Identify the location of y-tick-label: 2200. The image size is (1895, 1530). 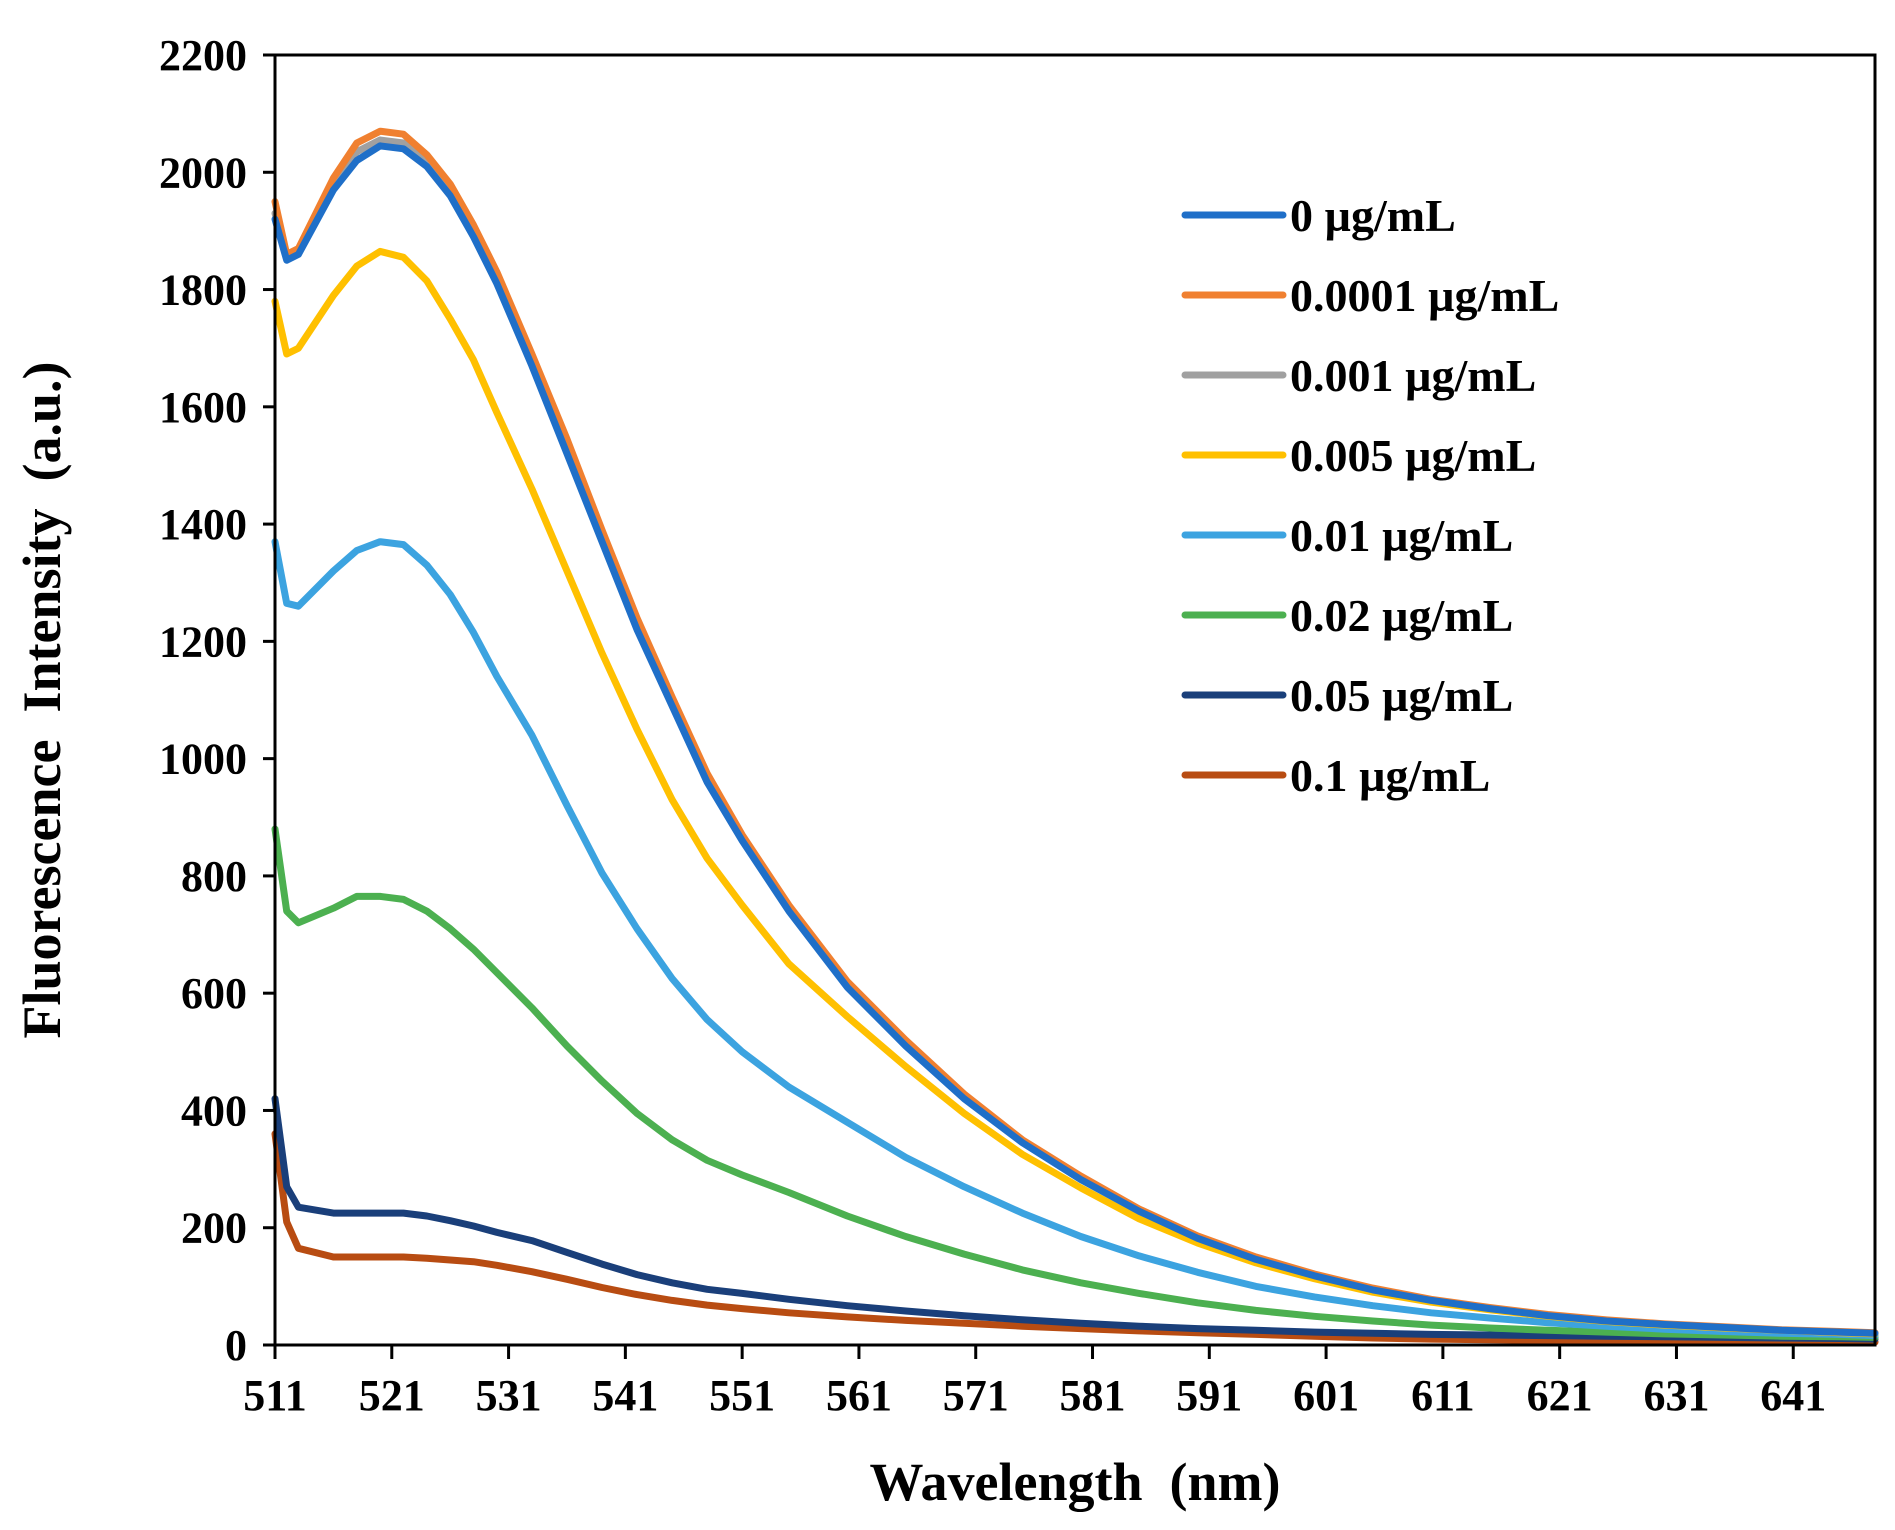
(203, 55).